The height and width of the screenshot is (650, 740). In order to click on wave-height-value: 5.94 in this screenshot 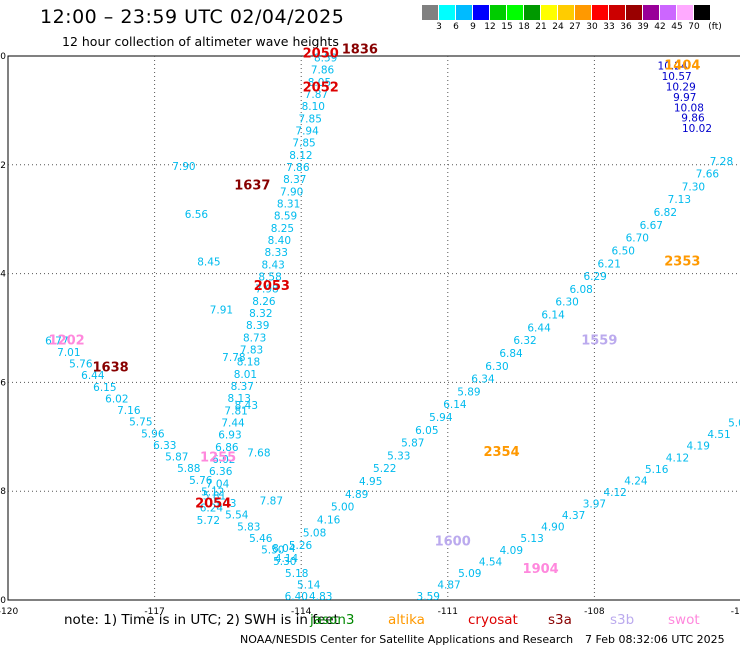, I will do `click(441, 418)`.